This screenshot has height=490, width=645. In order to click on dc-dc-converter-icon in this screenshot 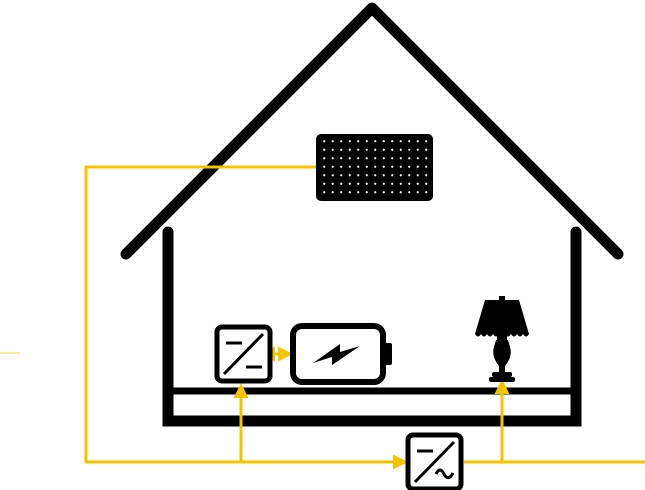, I will do `click(243, 354)`.